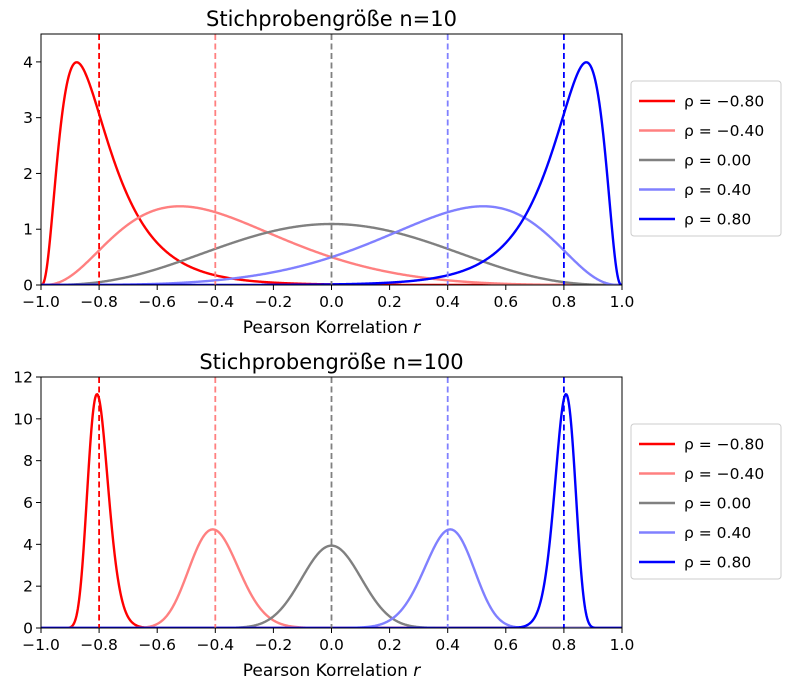  I want to click on y-tick-label: 1, so click(28, 230).